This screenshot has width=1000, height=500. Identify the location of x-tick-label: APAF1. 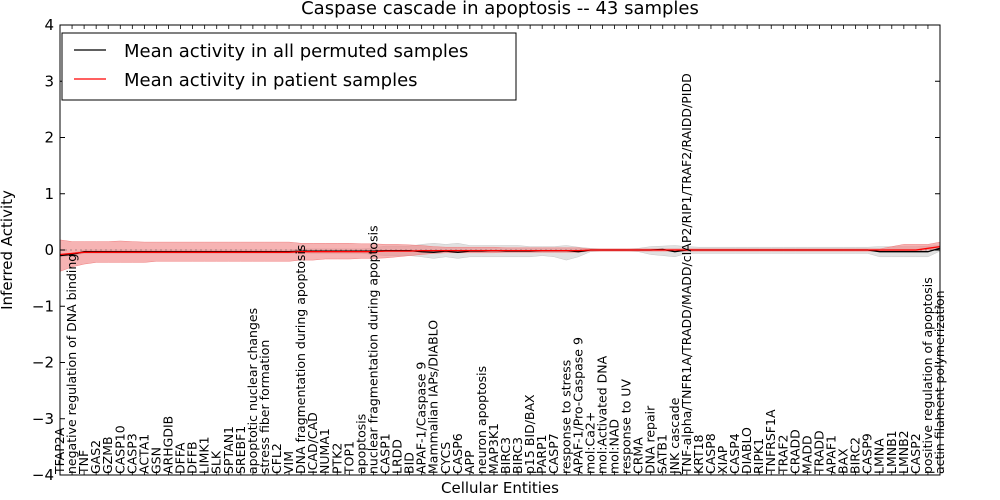
(831, 454).